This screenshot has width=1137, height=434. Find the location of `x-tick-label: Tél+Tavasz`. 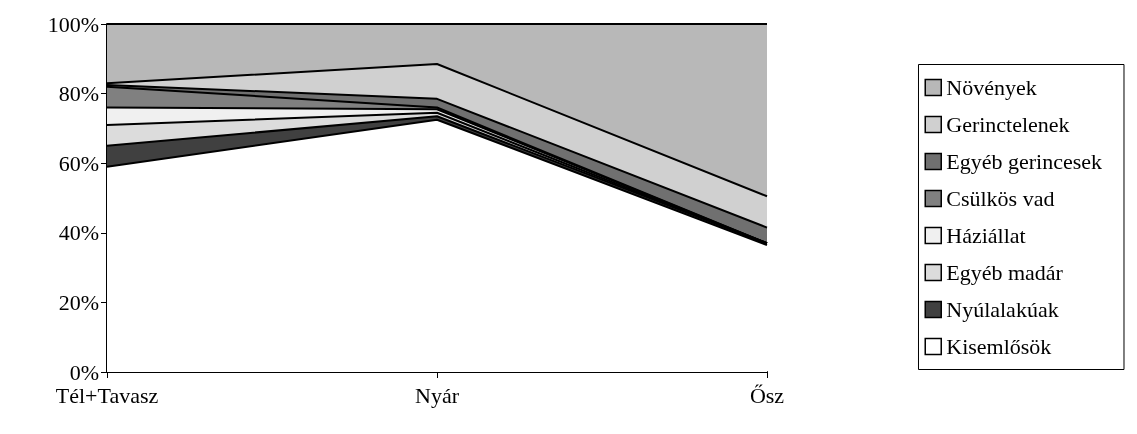

x-tick-label: Tél+Tavasz is located at coordinates (107, 395).